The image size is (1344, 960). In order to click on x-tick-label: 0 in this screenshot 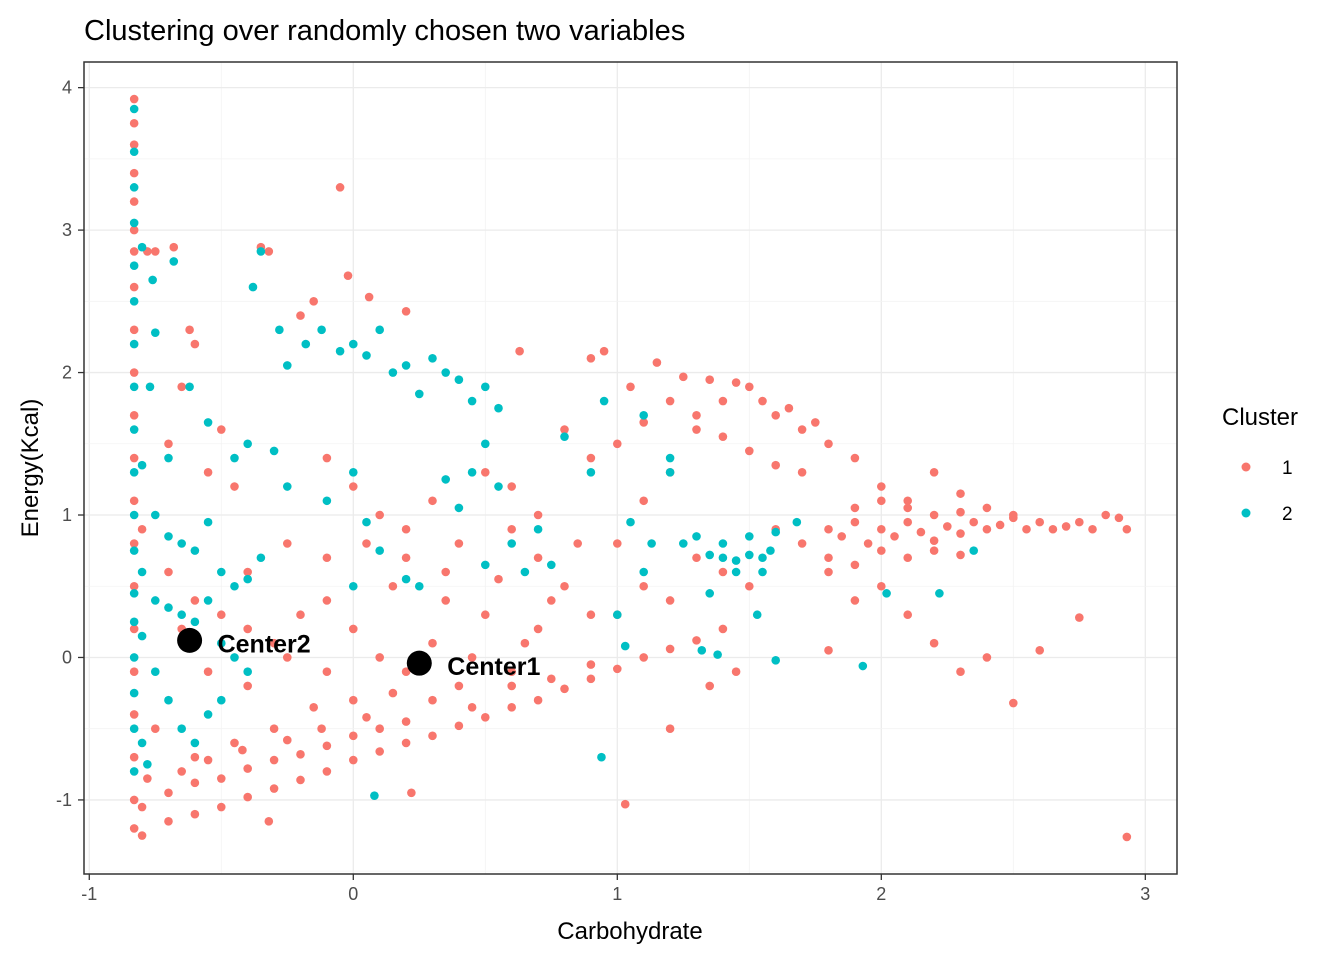, I will do `click(353, 894)`.